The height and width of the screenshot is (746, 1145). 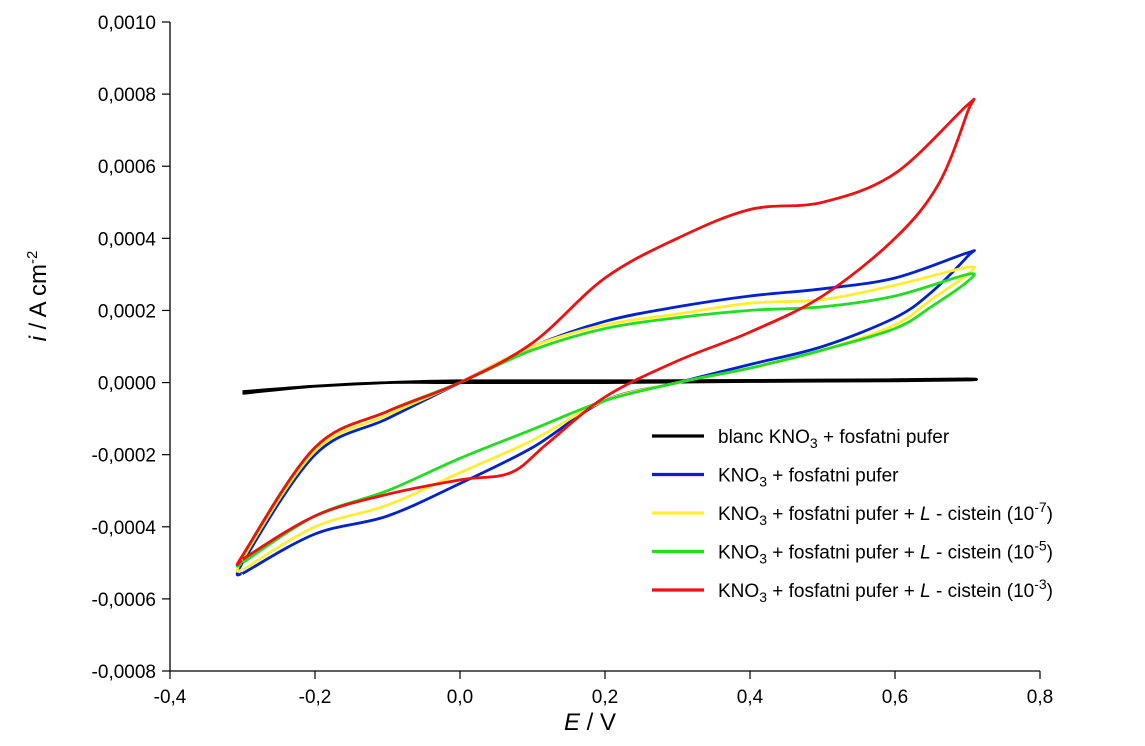 What do you see at coordinates (808, 478) in the screenshot?
I see `legend-entry-1: KNO3 + fosfatni pufer` at bounding box center [808, 478].